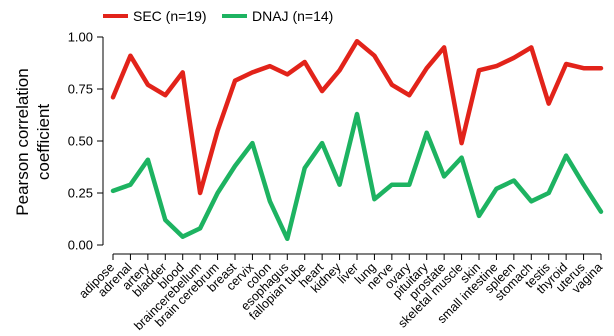 This screenshot has height=336, width=614. Describe the element at coordinates (80, 37) in the screenshot. I see `y-tick-label: 1.00` at that location.